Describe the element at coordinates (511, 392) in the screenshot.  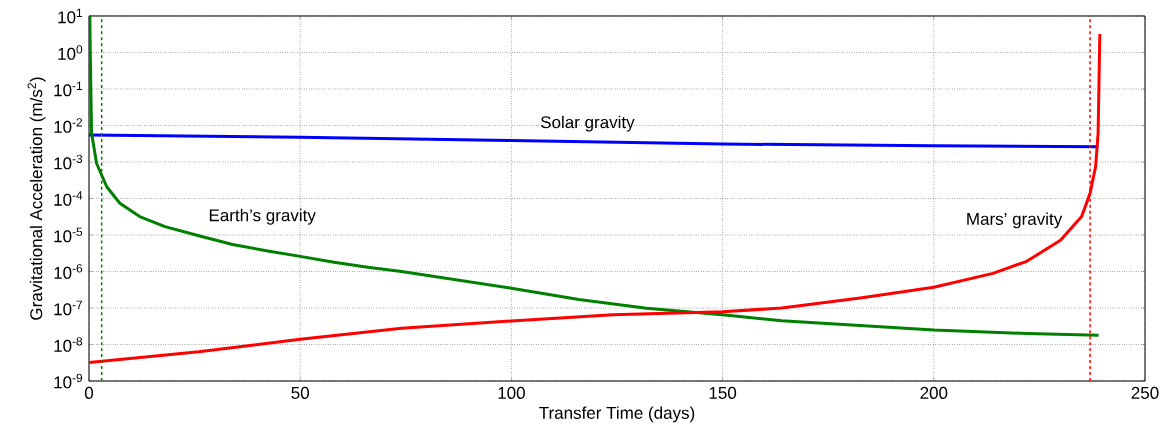
I see `x-tick-label: 100` at that location.